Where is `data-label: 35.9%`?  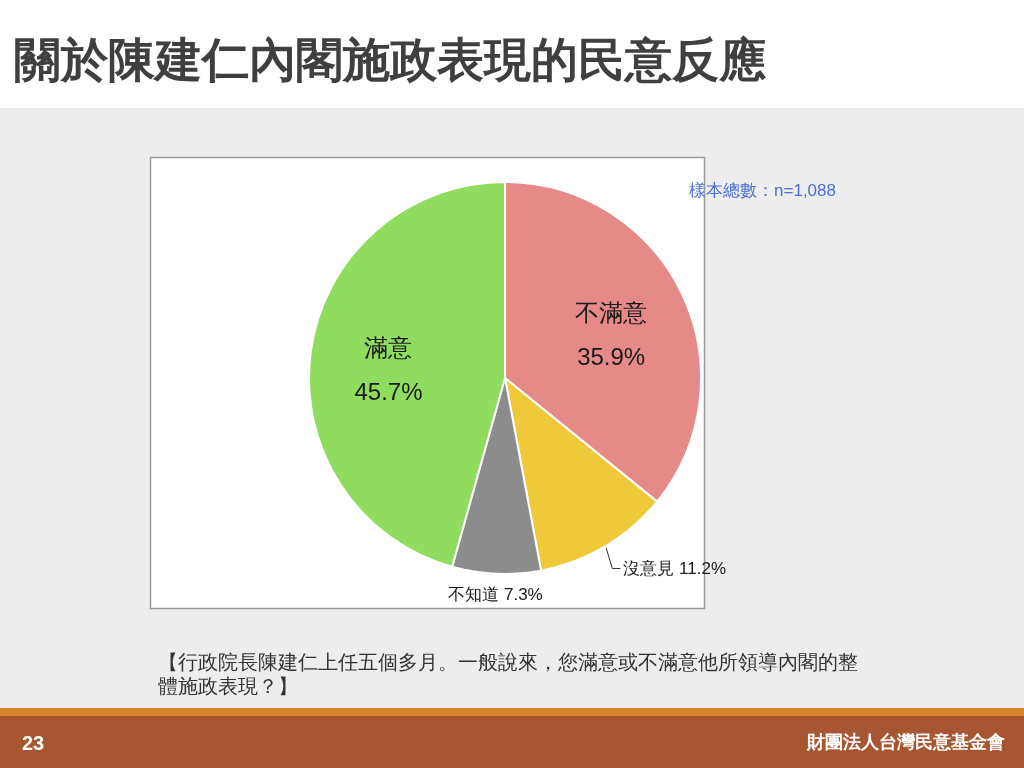
data-label: 35.9% is located at coordinates (611, 357).